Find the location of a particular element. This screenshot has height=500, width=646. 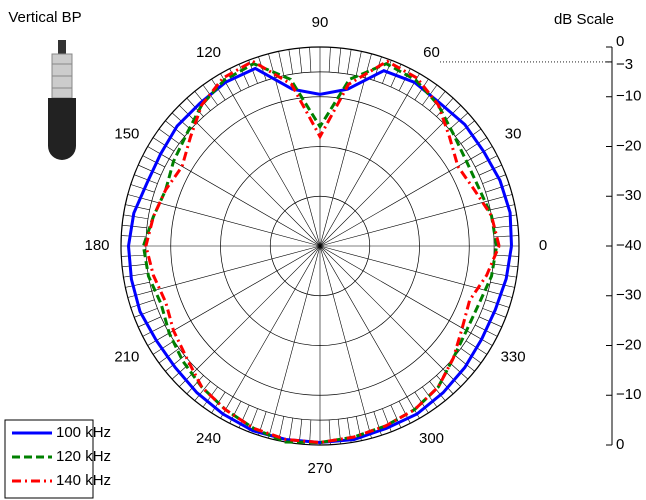

scale-tick-label: −3 is located at coordinates (624, 64).